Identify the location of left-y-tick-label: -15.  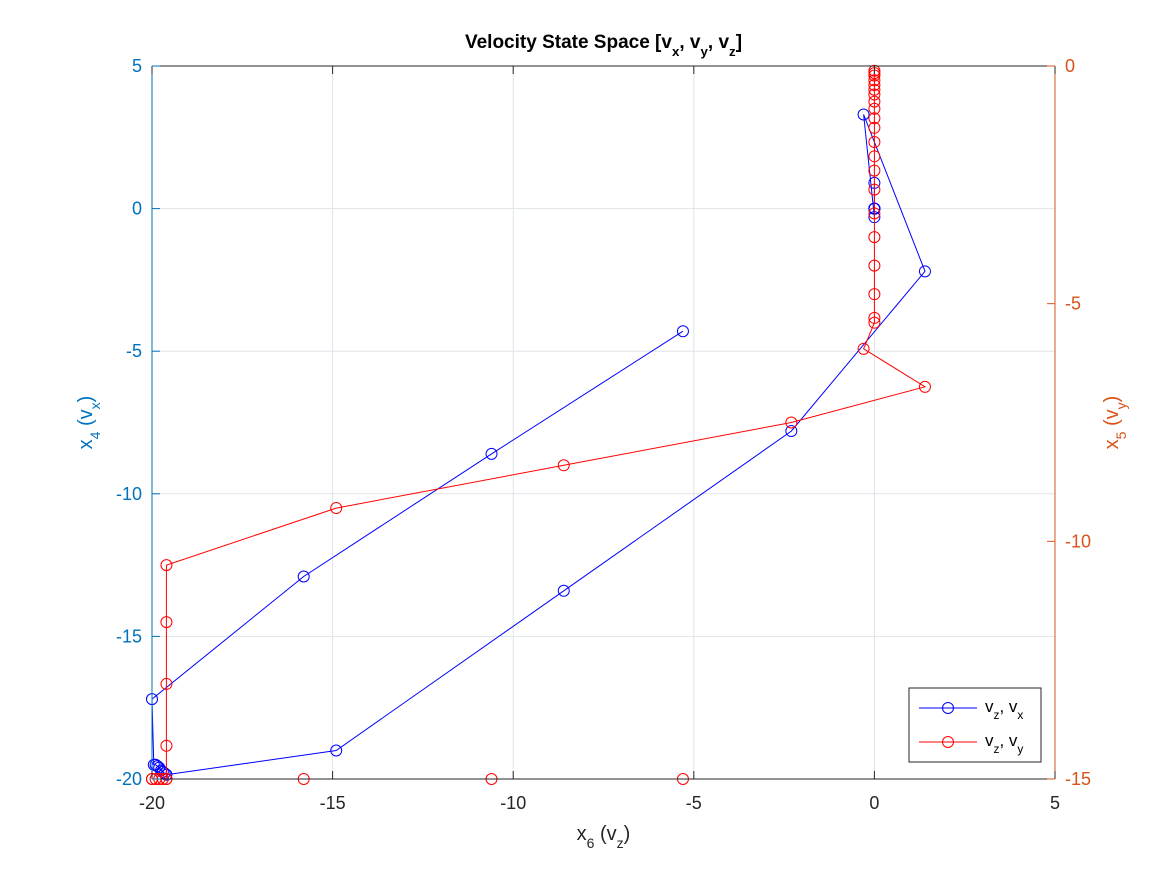
(129, 636).